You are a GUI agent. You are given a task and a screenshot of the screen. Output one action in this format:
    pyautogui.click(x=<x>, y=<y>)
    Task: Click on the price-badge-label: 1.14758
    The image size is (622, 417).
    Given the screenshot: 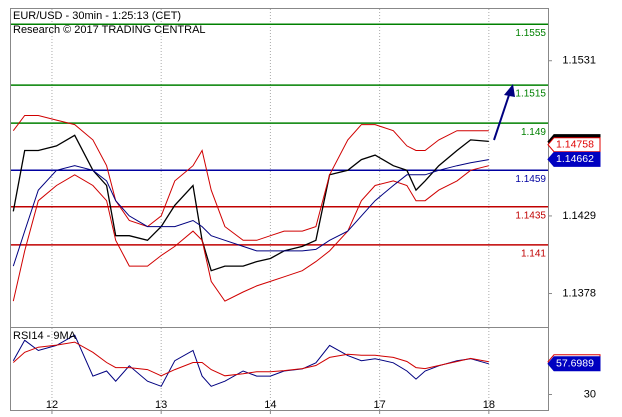 What is the action you would take?
    pyautogui.click(x=575, y=145)
    